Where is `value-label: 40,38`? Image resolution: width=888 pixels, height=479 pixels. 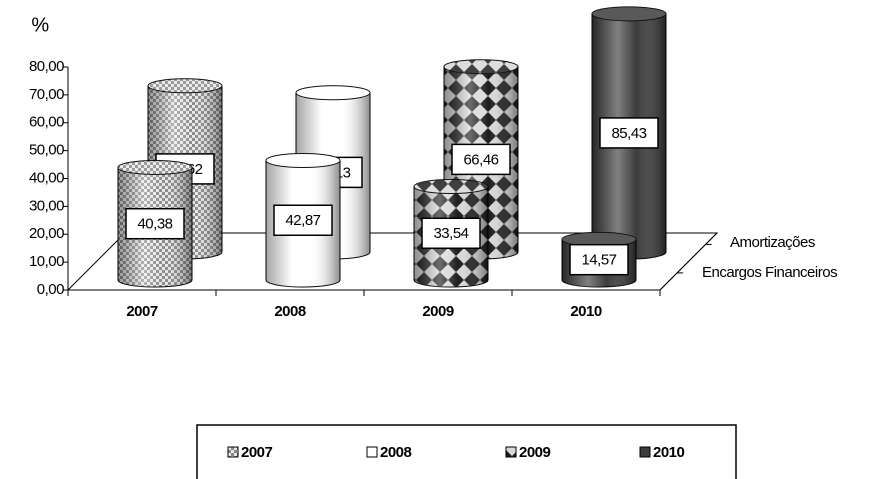 value-label: 40,38 is located at coordinates (154, 224).